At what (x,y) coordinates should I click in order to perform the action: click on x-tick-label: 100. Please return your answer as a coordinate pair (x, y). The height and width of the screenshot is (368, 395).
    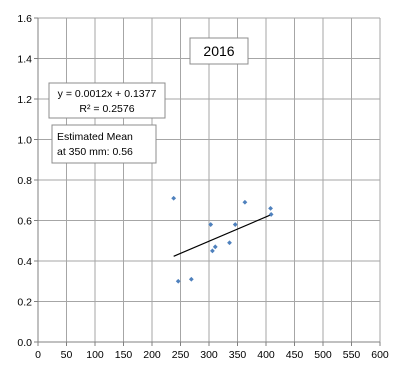
    Looking at the image, I should click on (95, 355).